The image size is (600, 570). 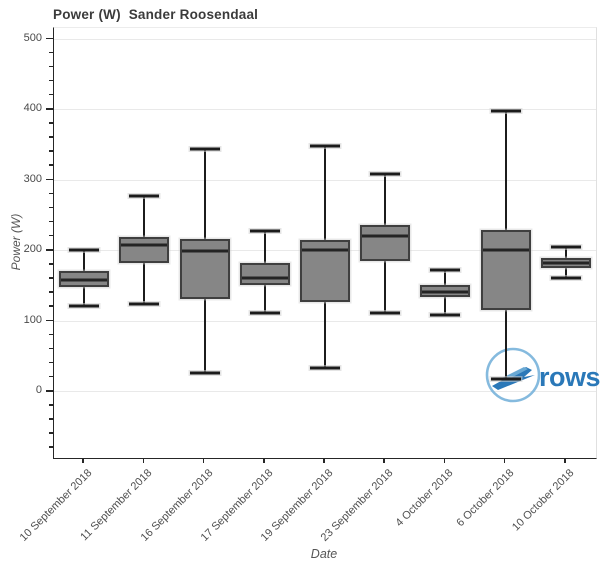 What do you see at coordinates (156, 14) in the screenshot?
I see `chart-title: Power (W) Sander Roosendaal` at bounding box center [156, 14].